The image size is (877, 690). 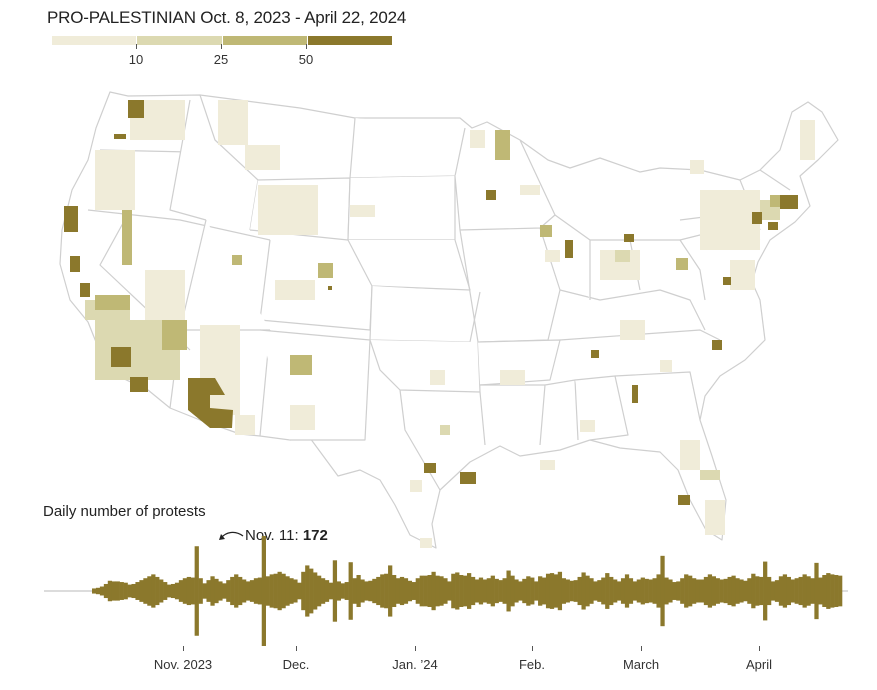 I want to click on legend-ticks: 10 25 50, so click(x=222, y=56).